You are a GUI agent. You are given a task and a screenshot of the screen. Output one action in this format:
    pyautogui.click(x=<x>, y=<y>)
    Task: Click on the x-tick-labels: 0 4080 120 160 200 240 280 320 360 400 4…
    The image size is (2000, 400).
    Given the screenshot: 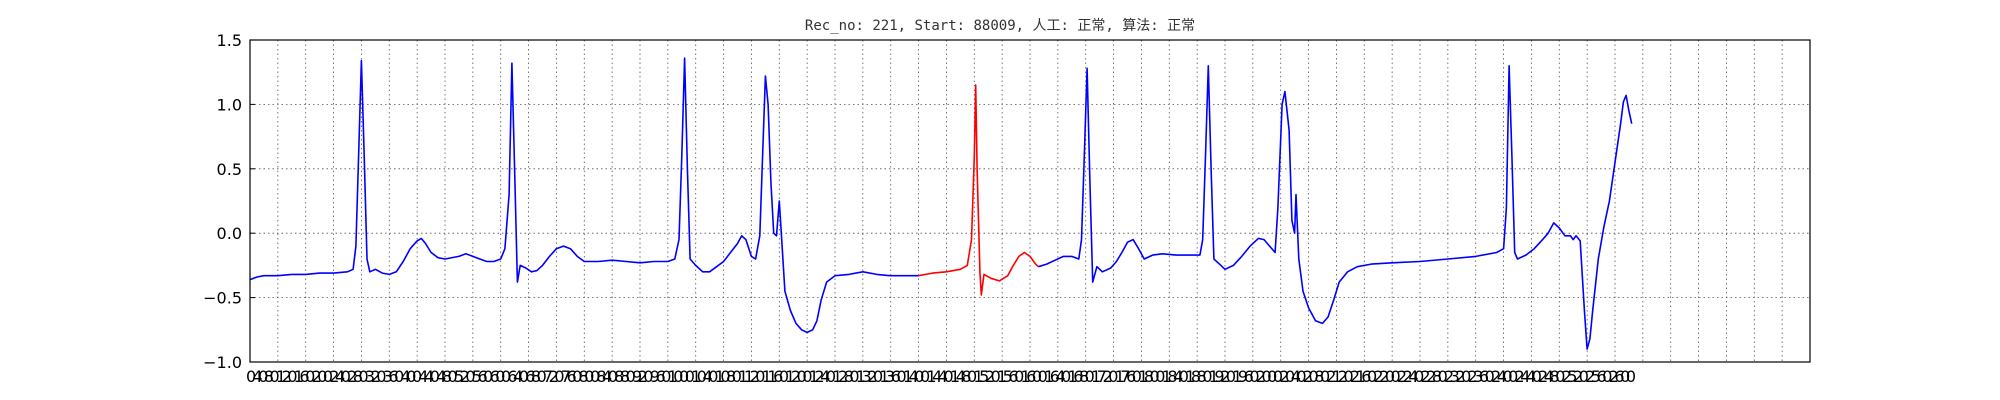 What is the action you would take?
    pyautogui.click(x=941, y=376)
    